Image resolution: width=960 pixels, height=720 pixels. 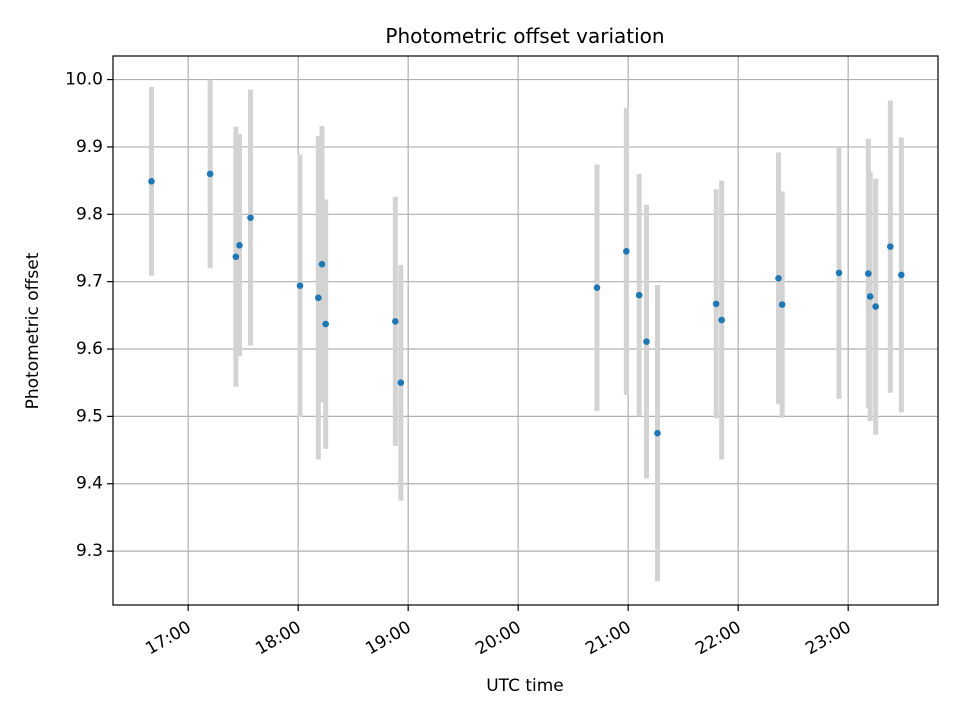 I want to click on y-axis-label: Photometric offset, so click(x=33, y=330).